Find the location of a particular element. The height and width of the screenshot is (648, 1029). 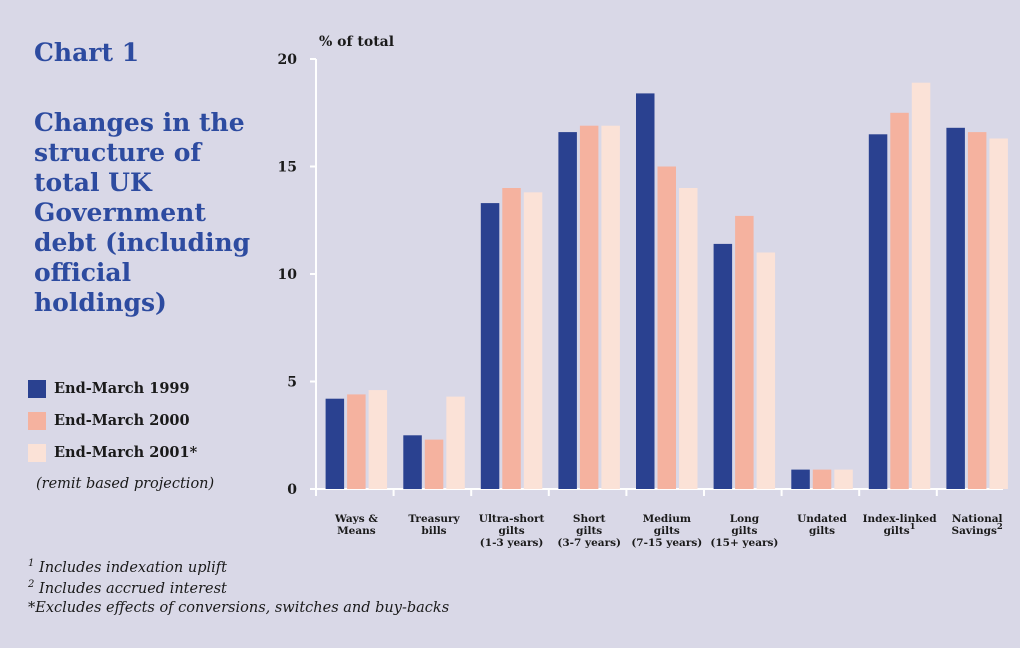

y-axis-label: % of total is located at coordinates (356, 42).